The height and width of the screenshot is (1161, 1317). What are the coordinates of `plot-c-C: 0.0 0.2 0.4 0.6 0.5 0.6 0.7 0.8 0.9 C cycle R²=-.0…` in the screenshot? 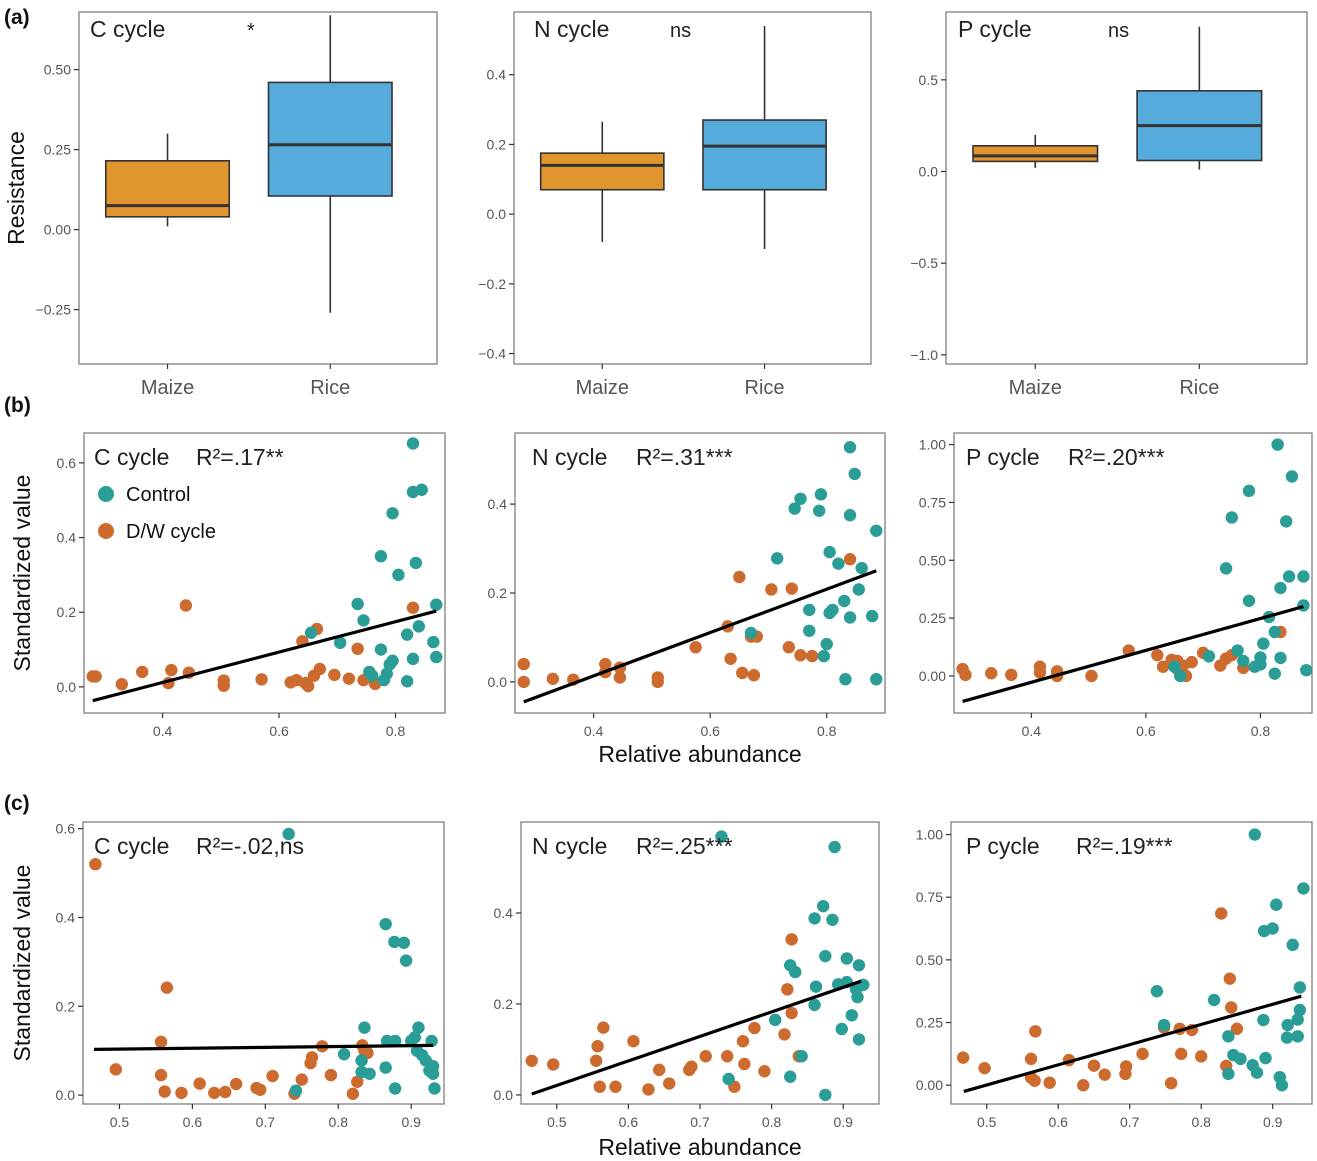 It's located at (227, 975).